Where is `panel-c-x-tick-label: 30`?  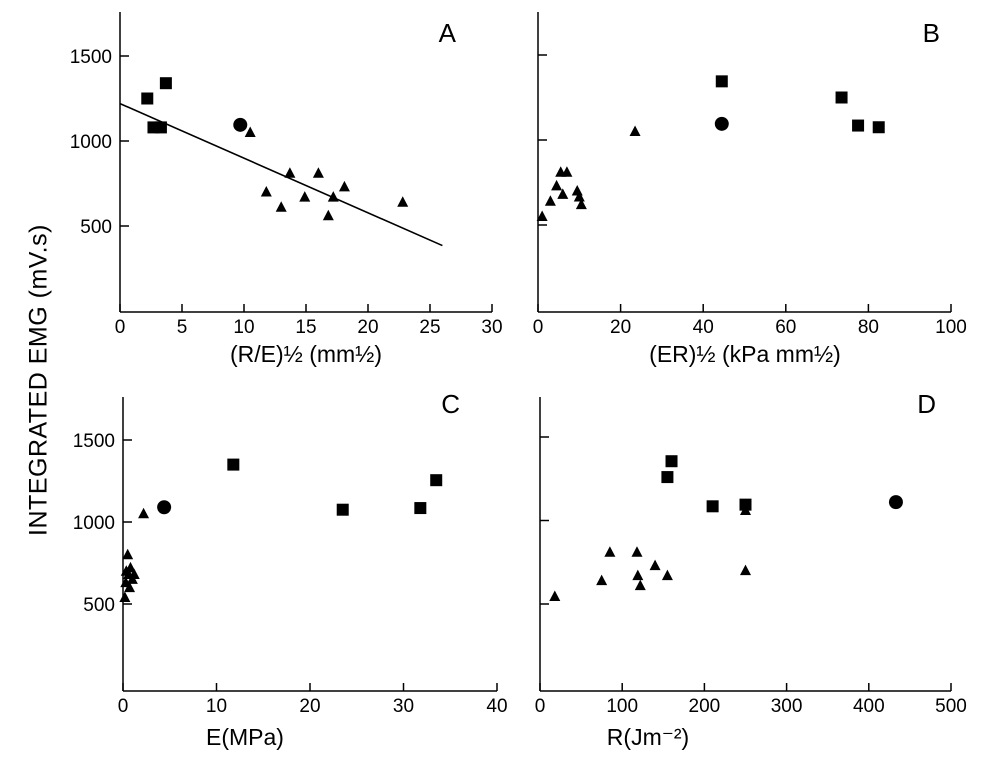 panel-c-x-tick-label: 30 is located at coordinates (403, 706).